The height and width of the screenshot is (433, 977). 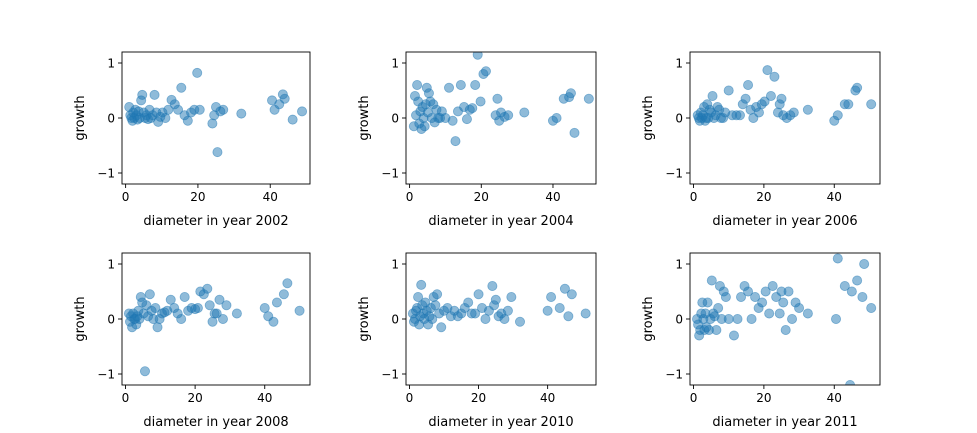 I want to click on x-axis-label: diameter in year 2006, so click(x=784, y=221).